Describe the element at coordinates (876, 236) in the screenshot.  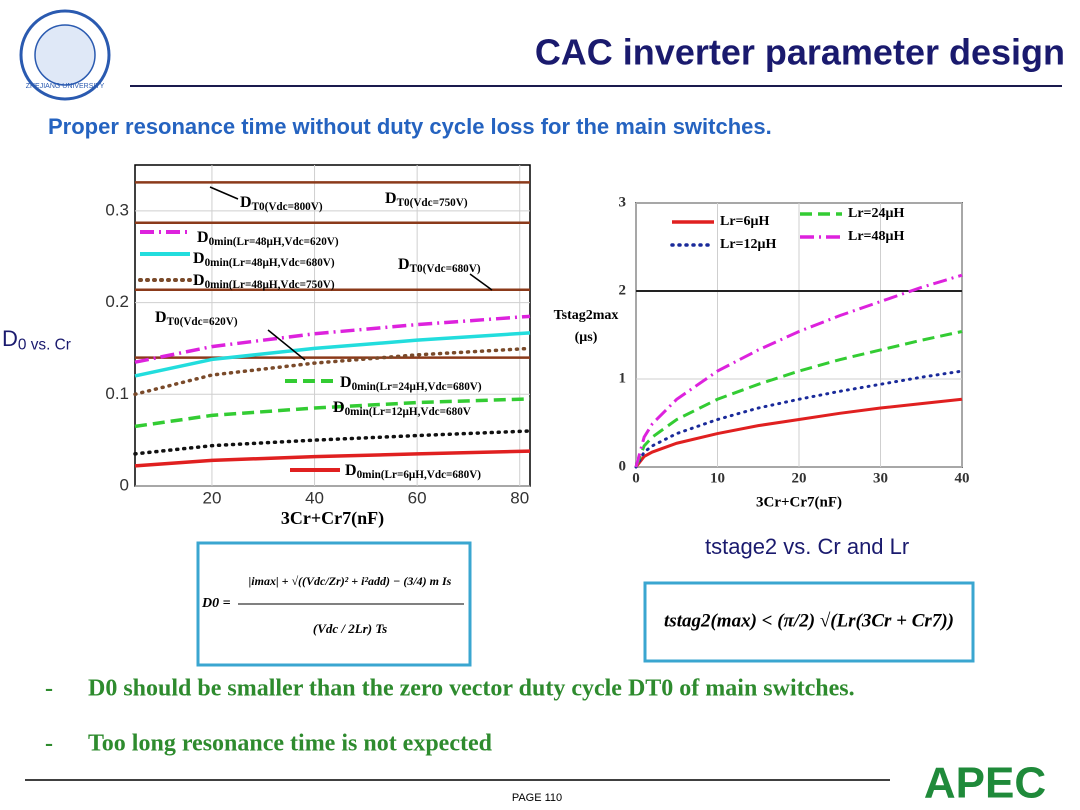
I see `legend-label: Lr=48μH` at that location.